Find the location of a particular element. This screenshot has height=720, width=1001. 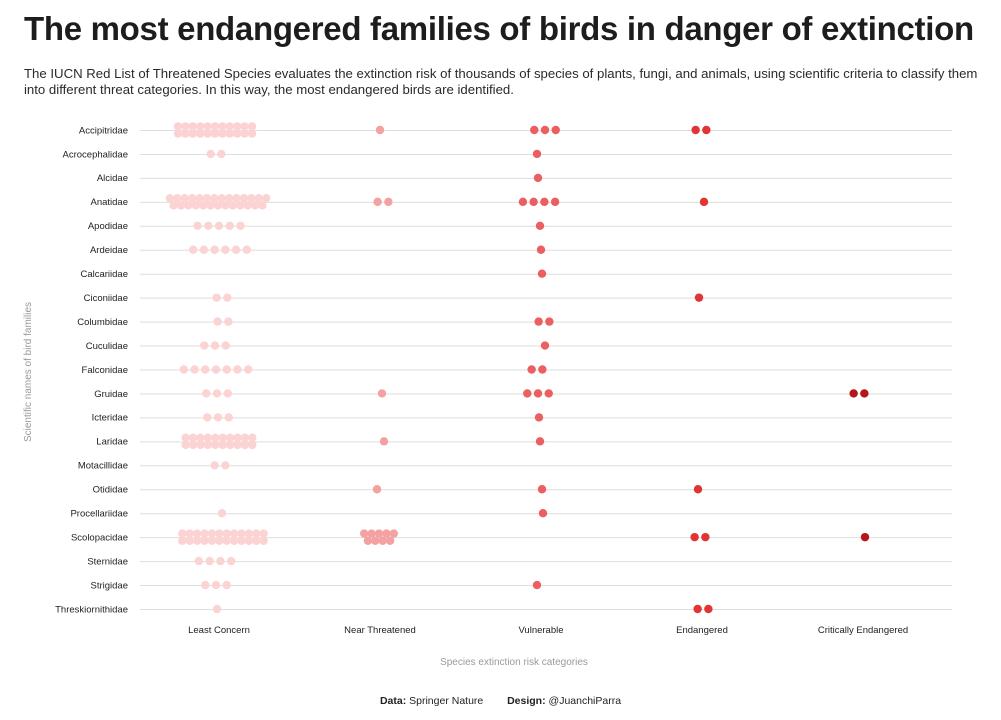

x-tick-label: Near Threatened is located at coordinates (380, 630).